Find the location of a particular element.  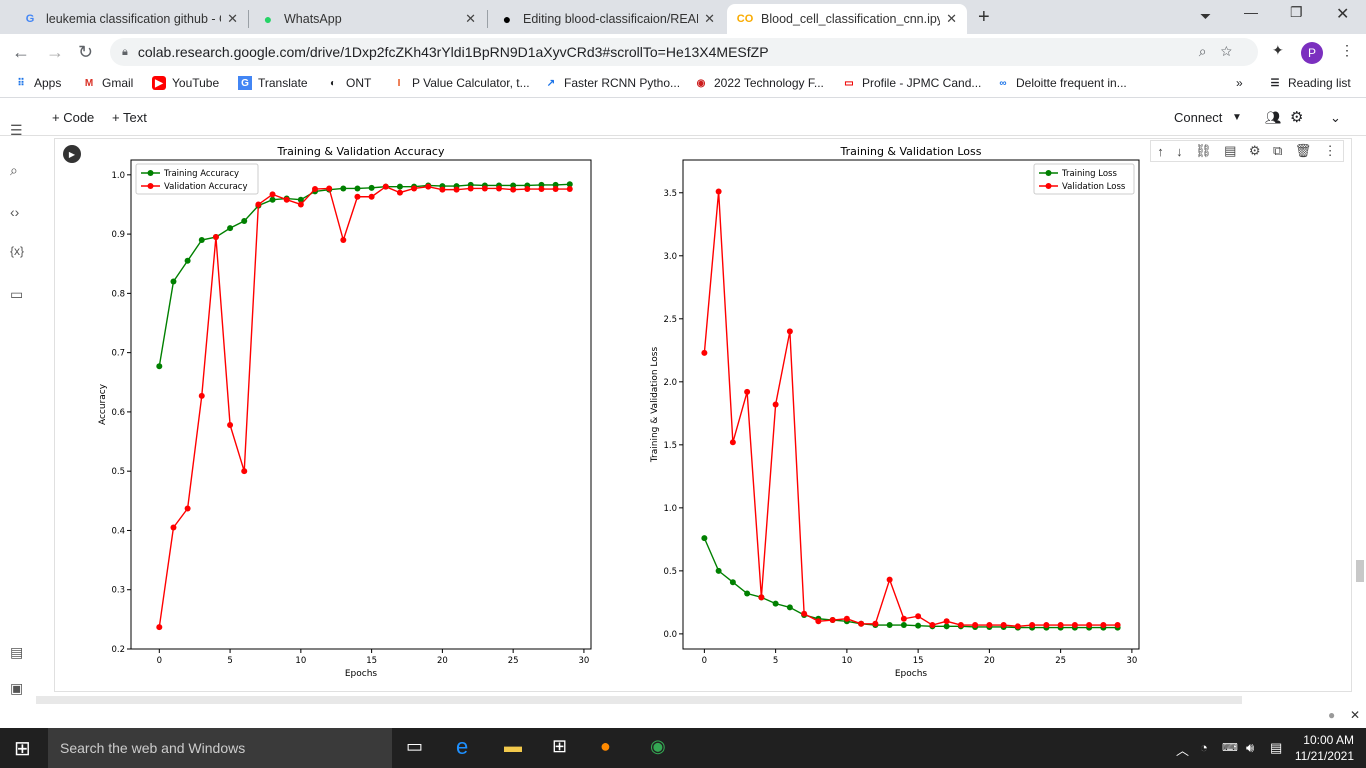

forward-icon: → is located at coordinates (55, 52).